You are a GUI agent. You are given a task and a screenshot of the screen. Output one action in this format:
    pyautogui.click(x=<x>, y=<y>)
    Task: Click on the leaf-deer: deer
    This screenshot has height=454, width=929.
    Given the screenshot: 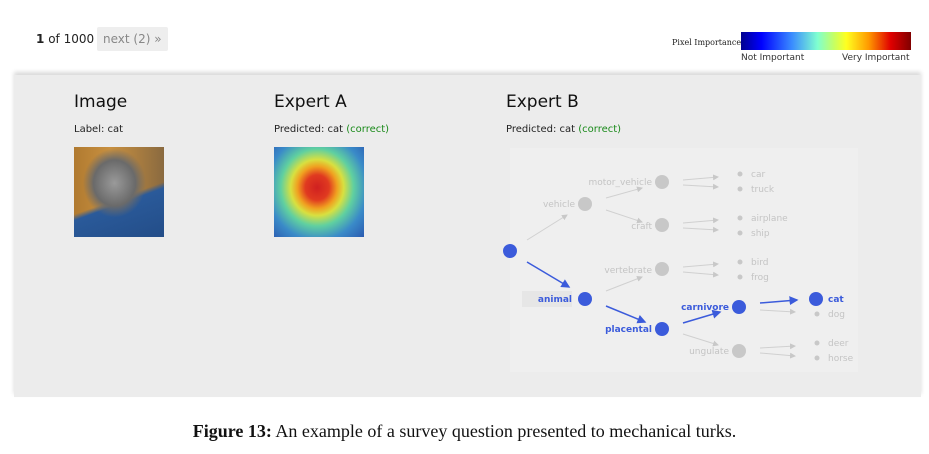 What is the action you would take?
    pyautogui.click(x=838, y=344)
    